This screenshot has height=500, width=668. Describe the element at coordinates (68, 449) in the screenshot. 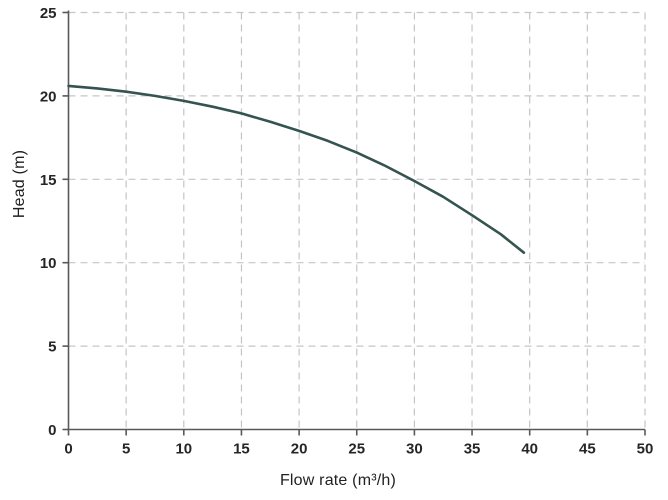

I see `x-tick-label: 0` at that location.